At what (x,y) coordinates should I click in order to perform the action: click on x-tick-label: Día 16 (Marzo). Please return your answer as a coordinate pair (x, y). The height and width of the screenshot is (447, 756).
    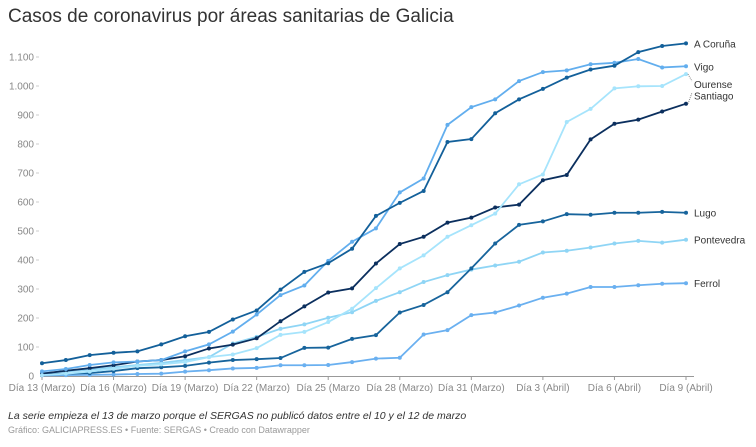
    Looking at the image, I should click on (113, 388).